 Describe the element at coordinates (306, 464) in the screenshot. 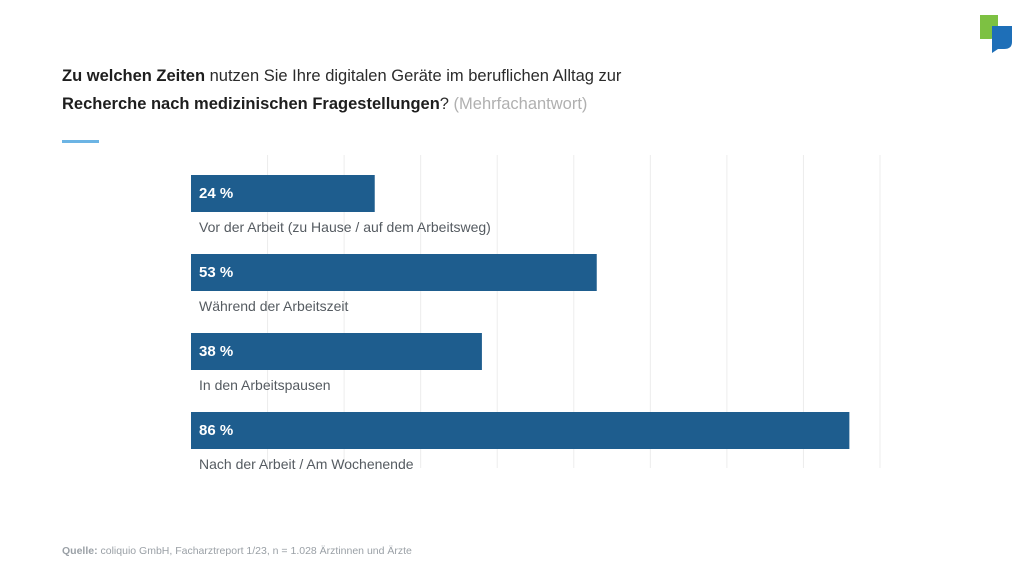

I see `category-label: Nach der Arbeit / Am Wochenende` at that location.